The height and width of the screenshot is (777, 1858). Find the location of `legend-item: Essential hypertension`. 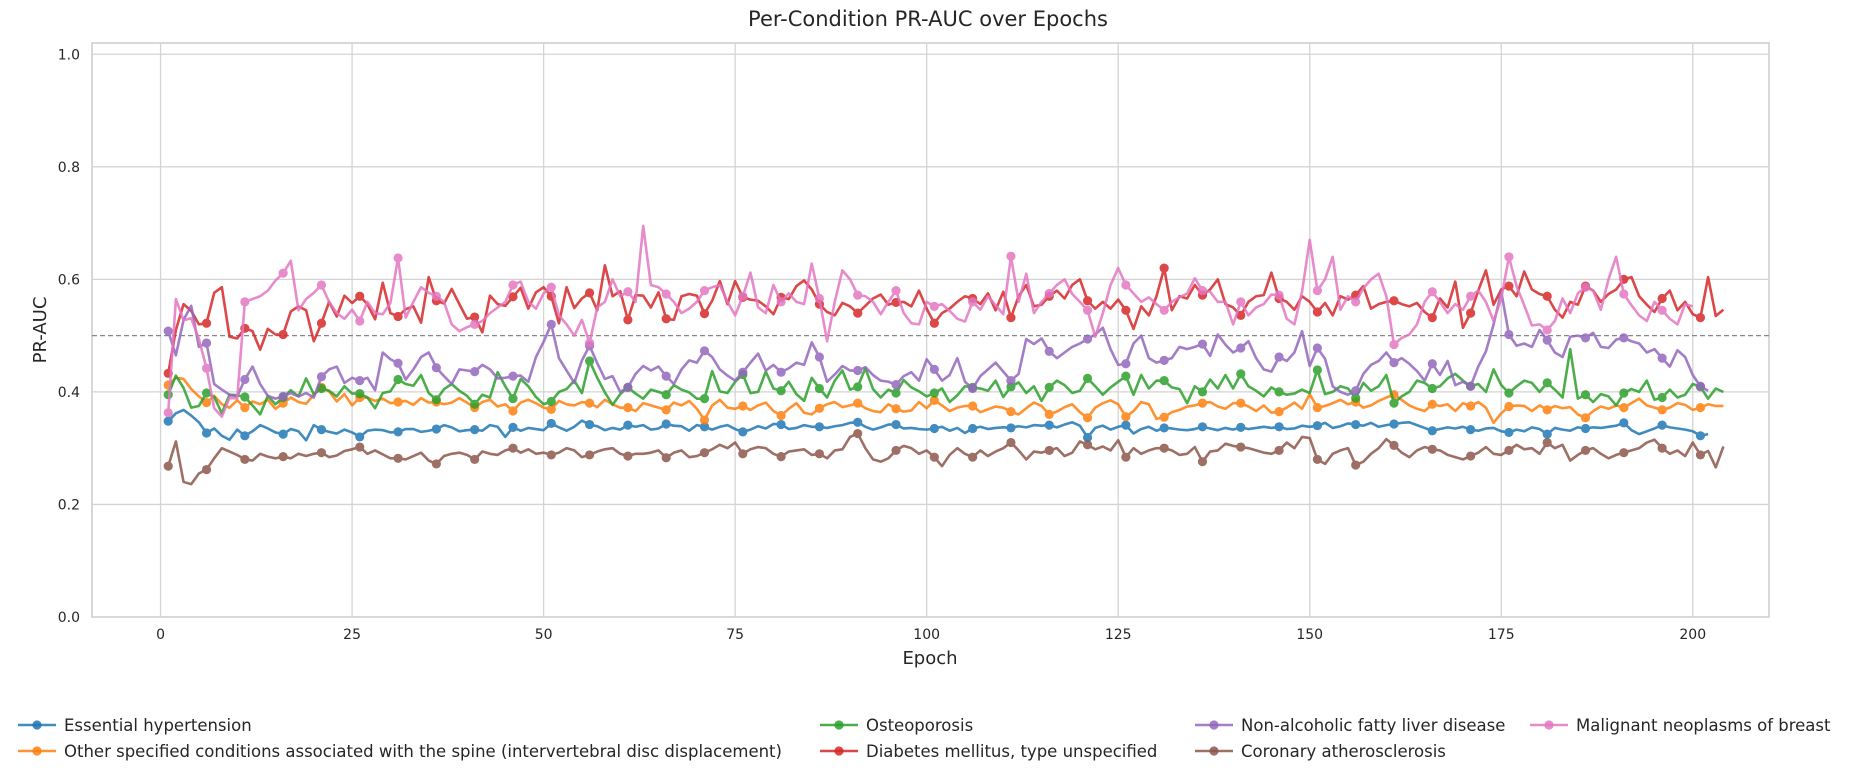

legend-item: Essential hypertension is located at coordinates (135, 725).